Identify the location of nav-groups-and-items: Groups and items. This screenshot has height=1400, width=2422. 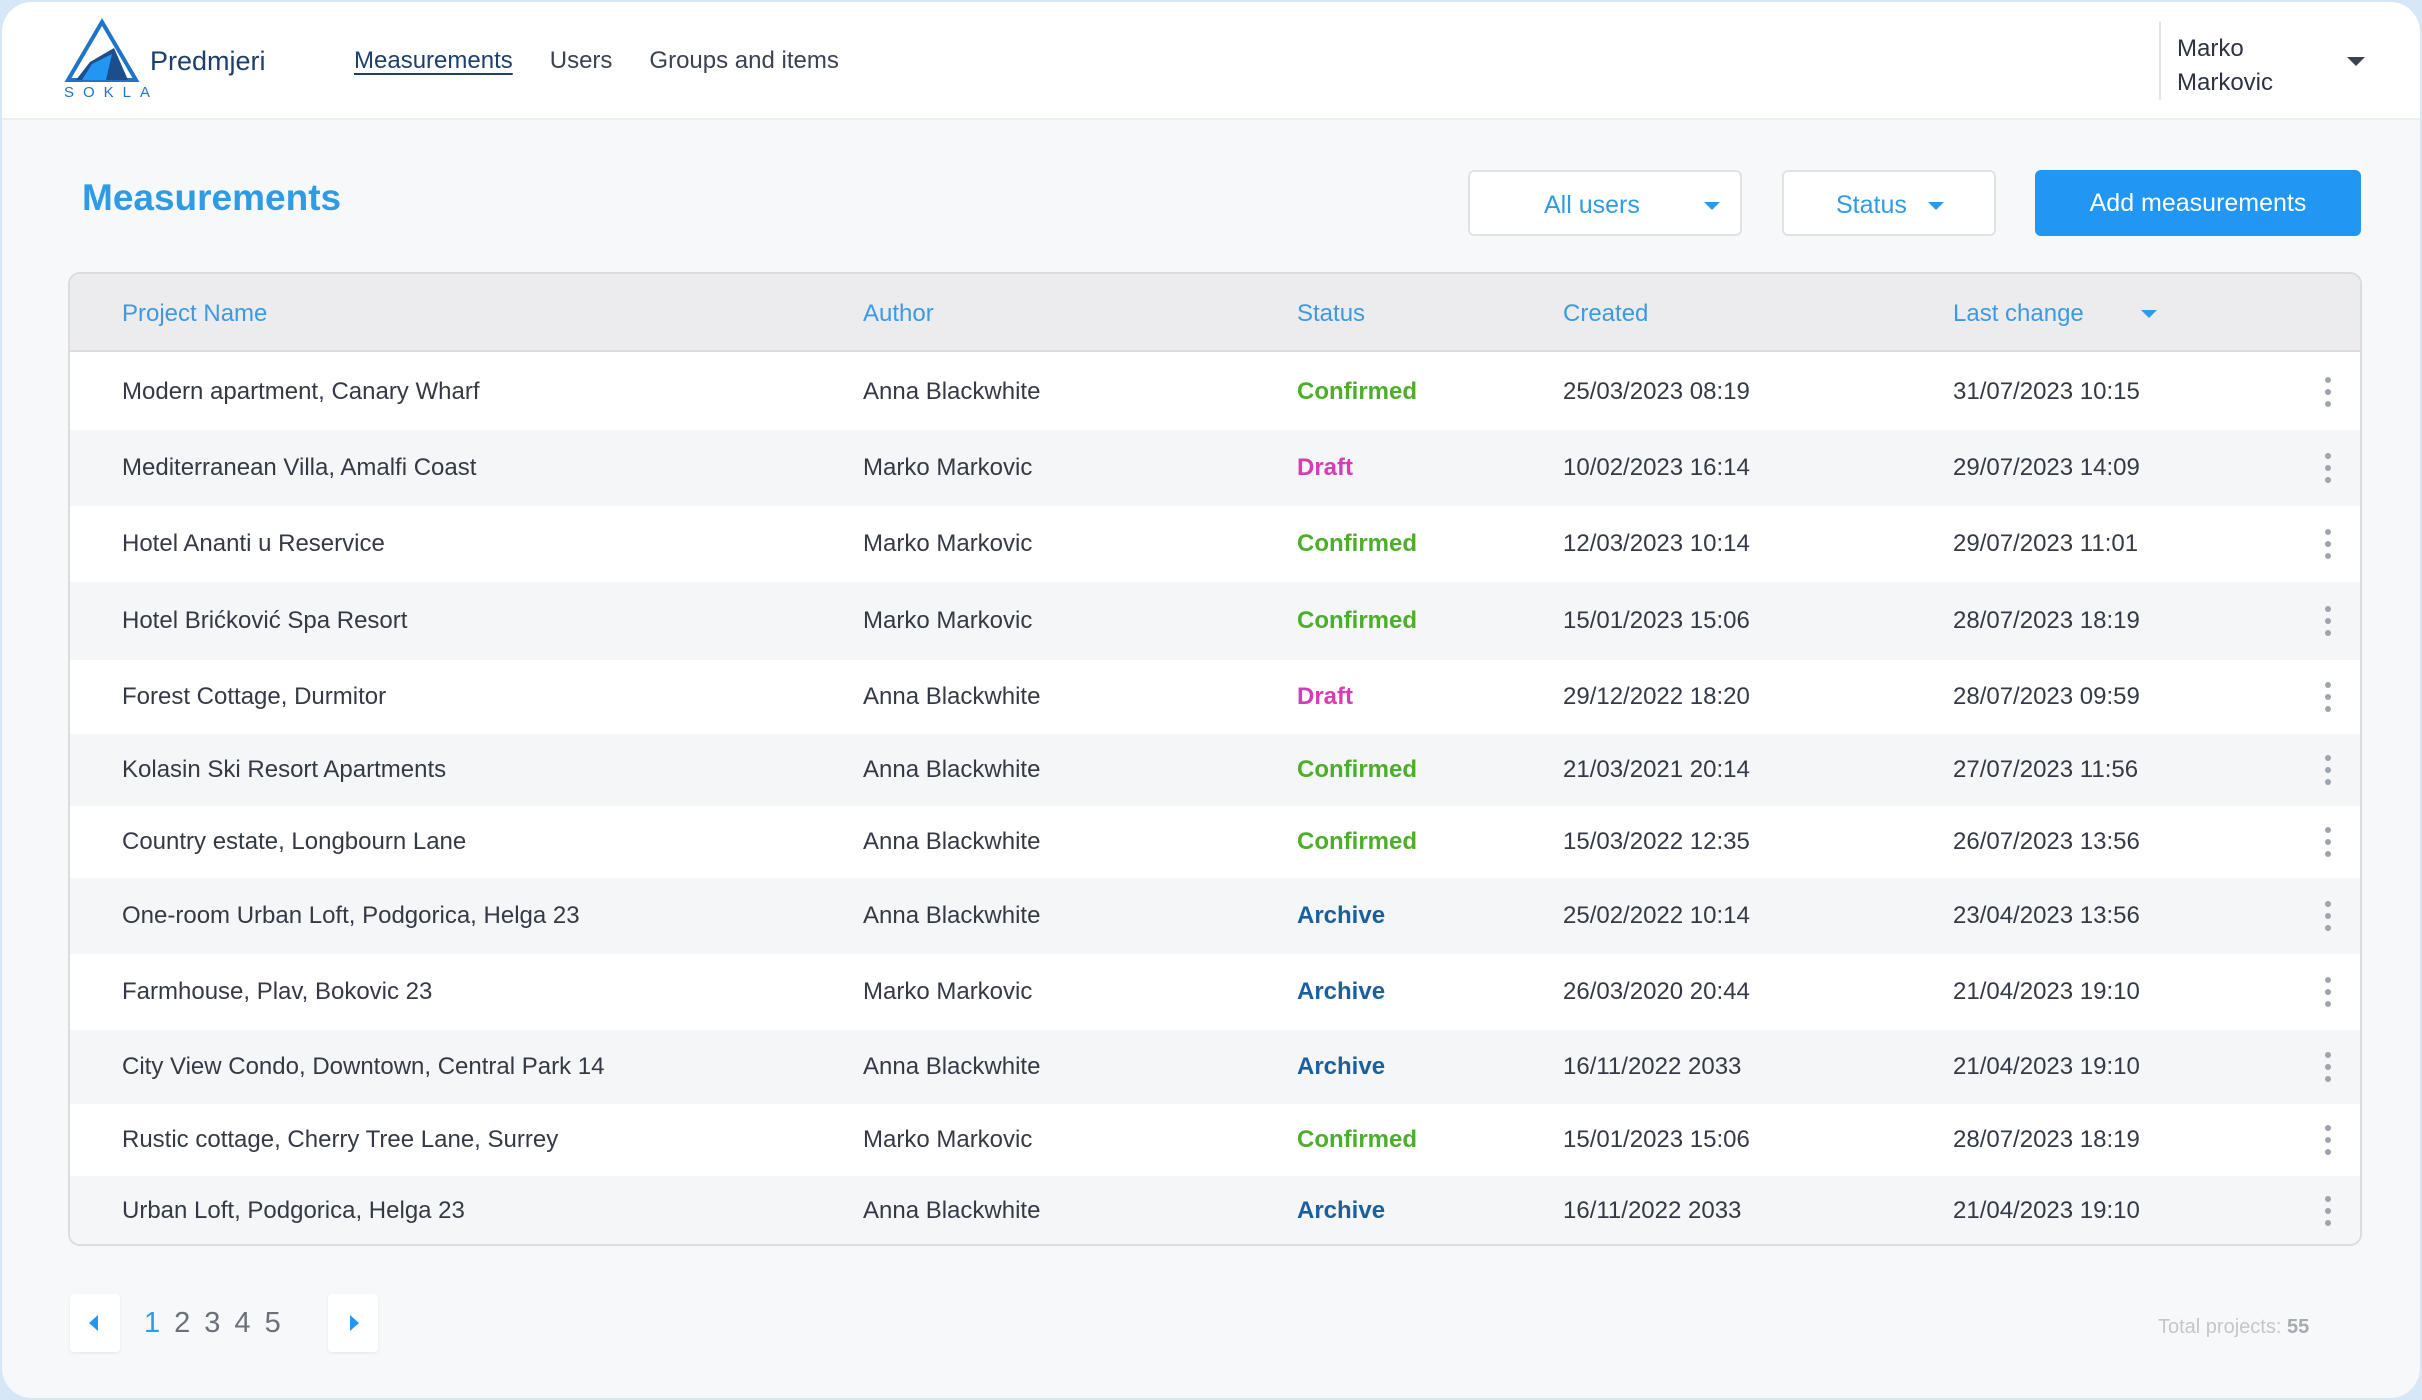
(744, 60).